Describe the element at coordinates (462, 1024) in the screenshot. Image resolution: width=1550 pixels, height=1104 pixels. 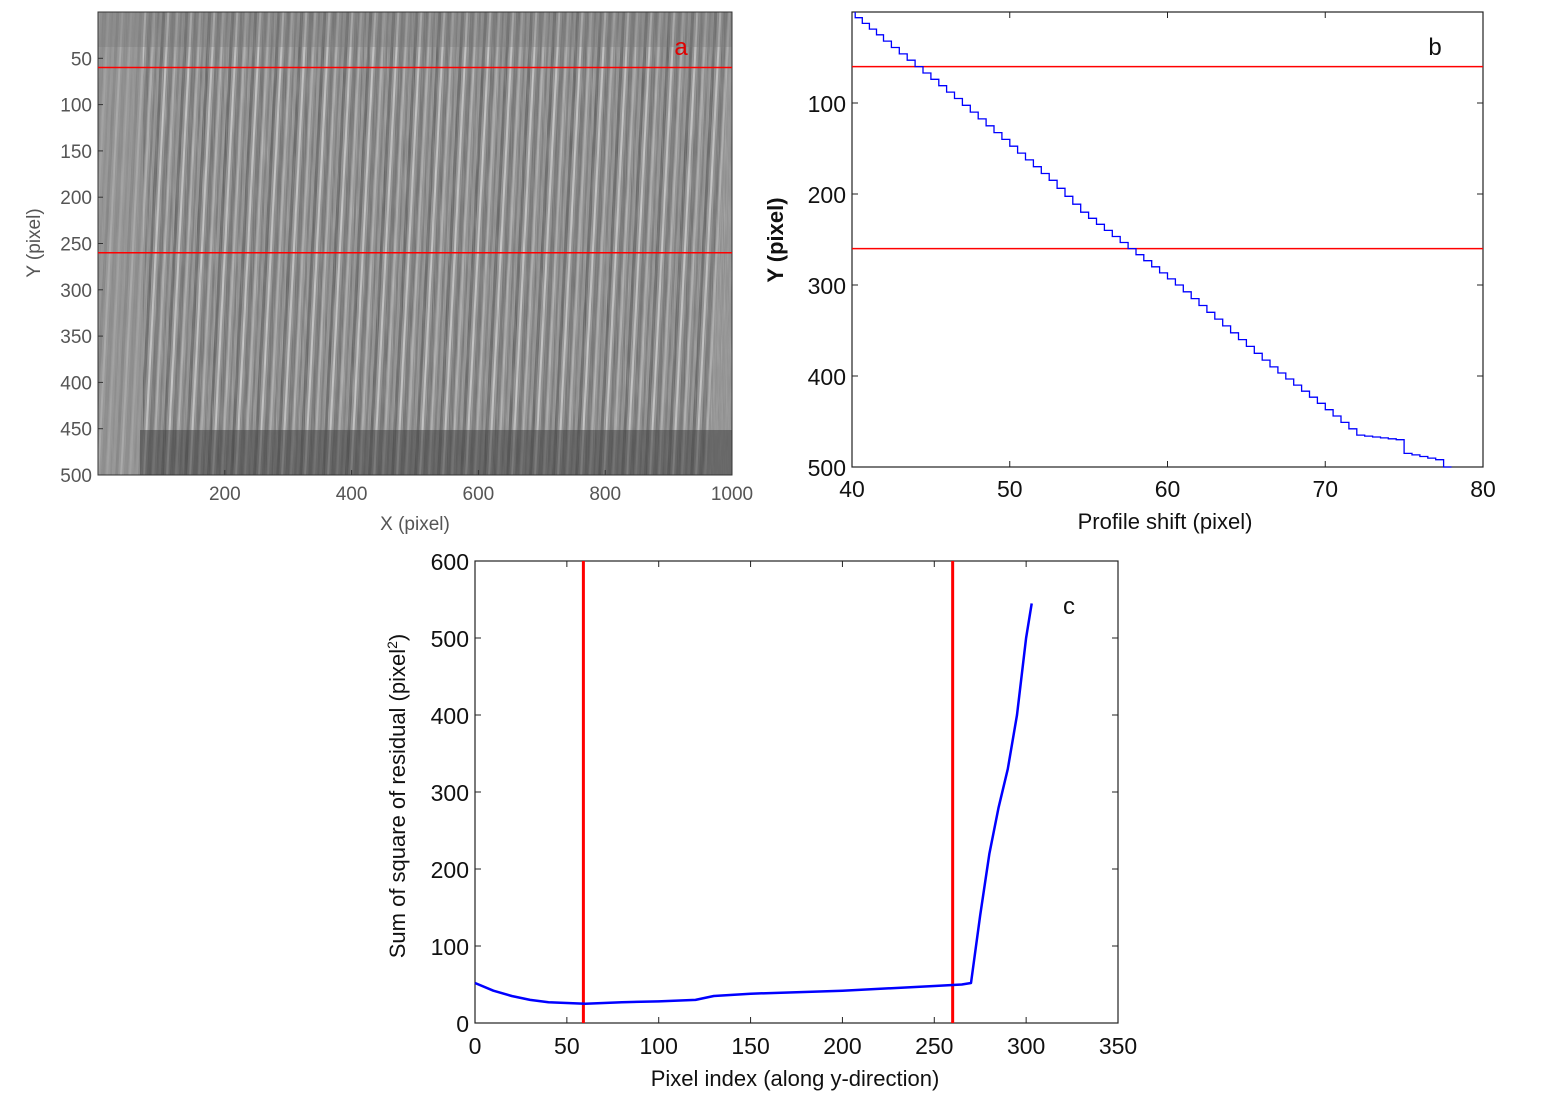
I see `panel-c-y-tick-label-0: 0` at that location.